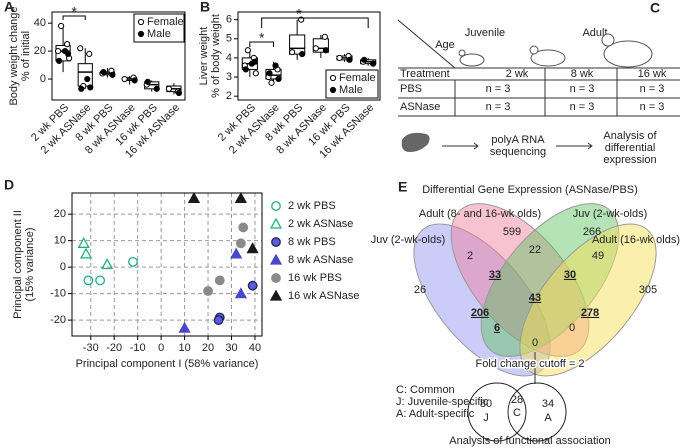 This screenshot has height=448, width=683. I want to click on row-label: PBS, so click(411, 89).